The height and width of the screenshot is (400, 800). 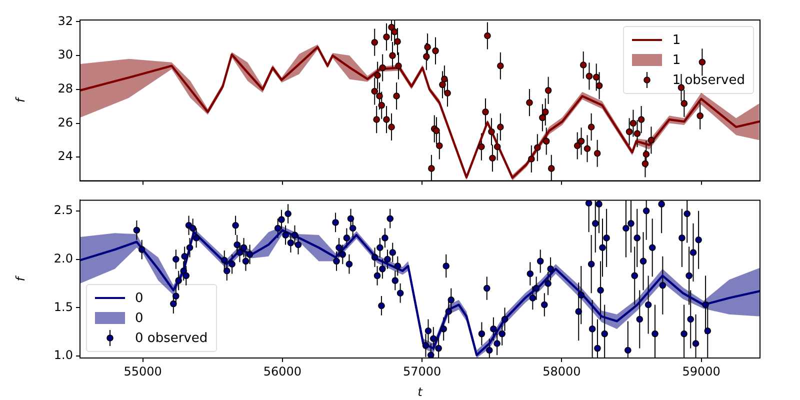 What do you see at coordinates (65, 122) in the screenshot?
I see `y-tick-label: 26` at bounding box center [65, 122].